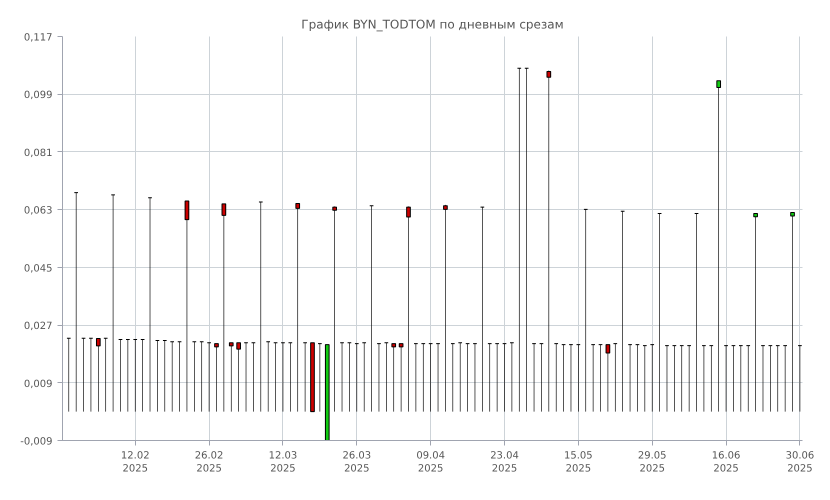 This screenshot has height=500, width=830. What do you see at coordinates (38, 326) in the screenshot?
I see `y-tick-label: 0,027` at bounding box center [38, 326].